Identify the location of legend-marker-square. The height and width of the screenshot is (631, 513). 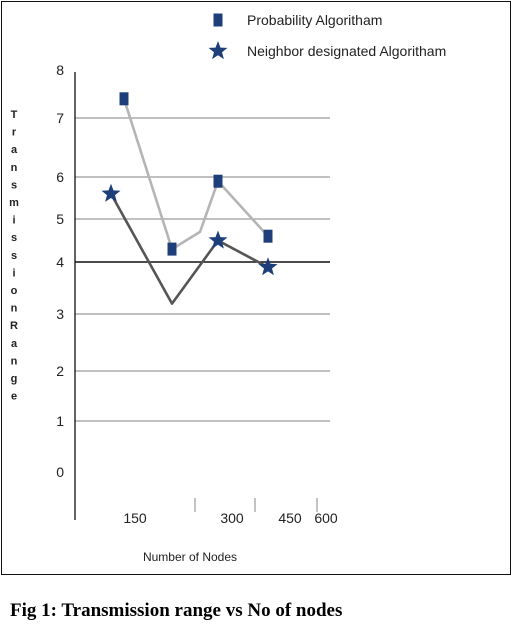
(218, 20).